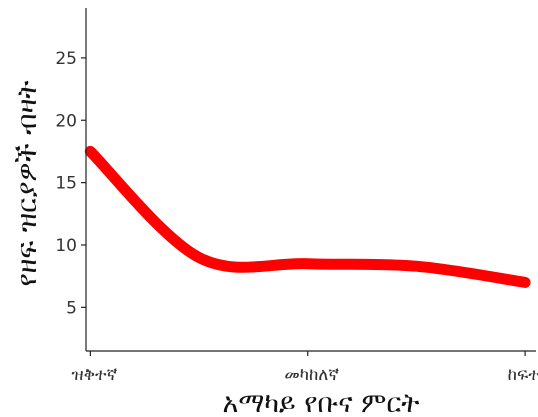  What do you see at coordinates (66, 121) in the screenshot?
I see `y-tick-label: 20` at bounding box center [66, 121].